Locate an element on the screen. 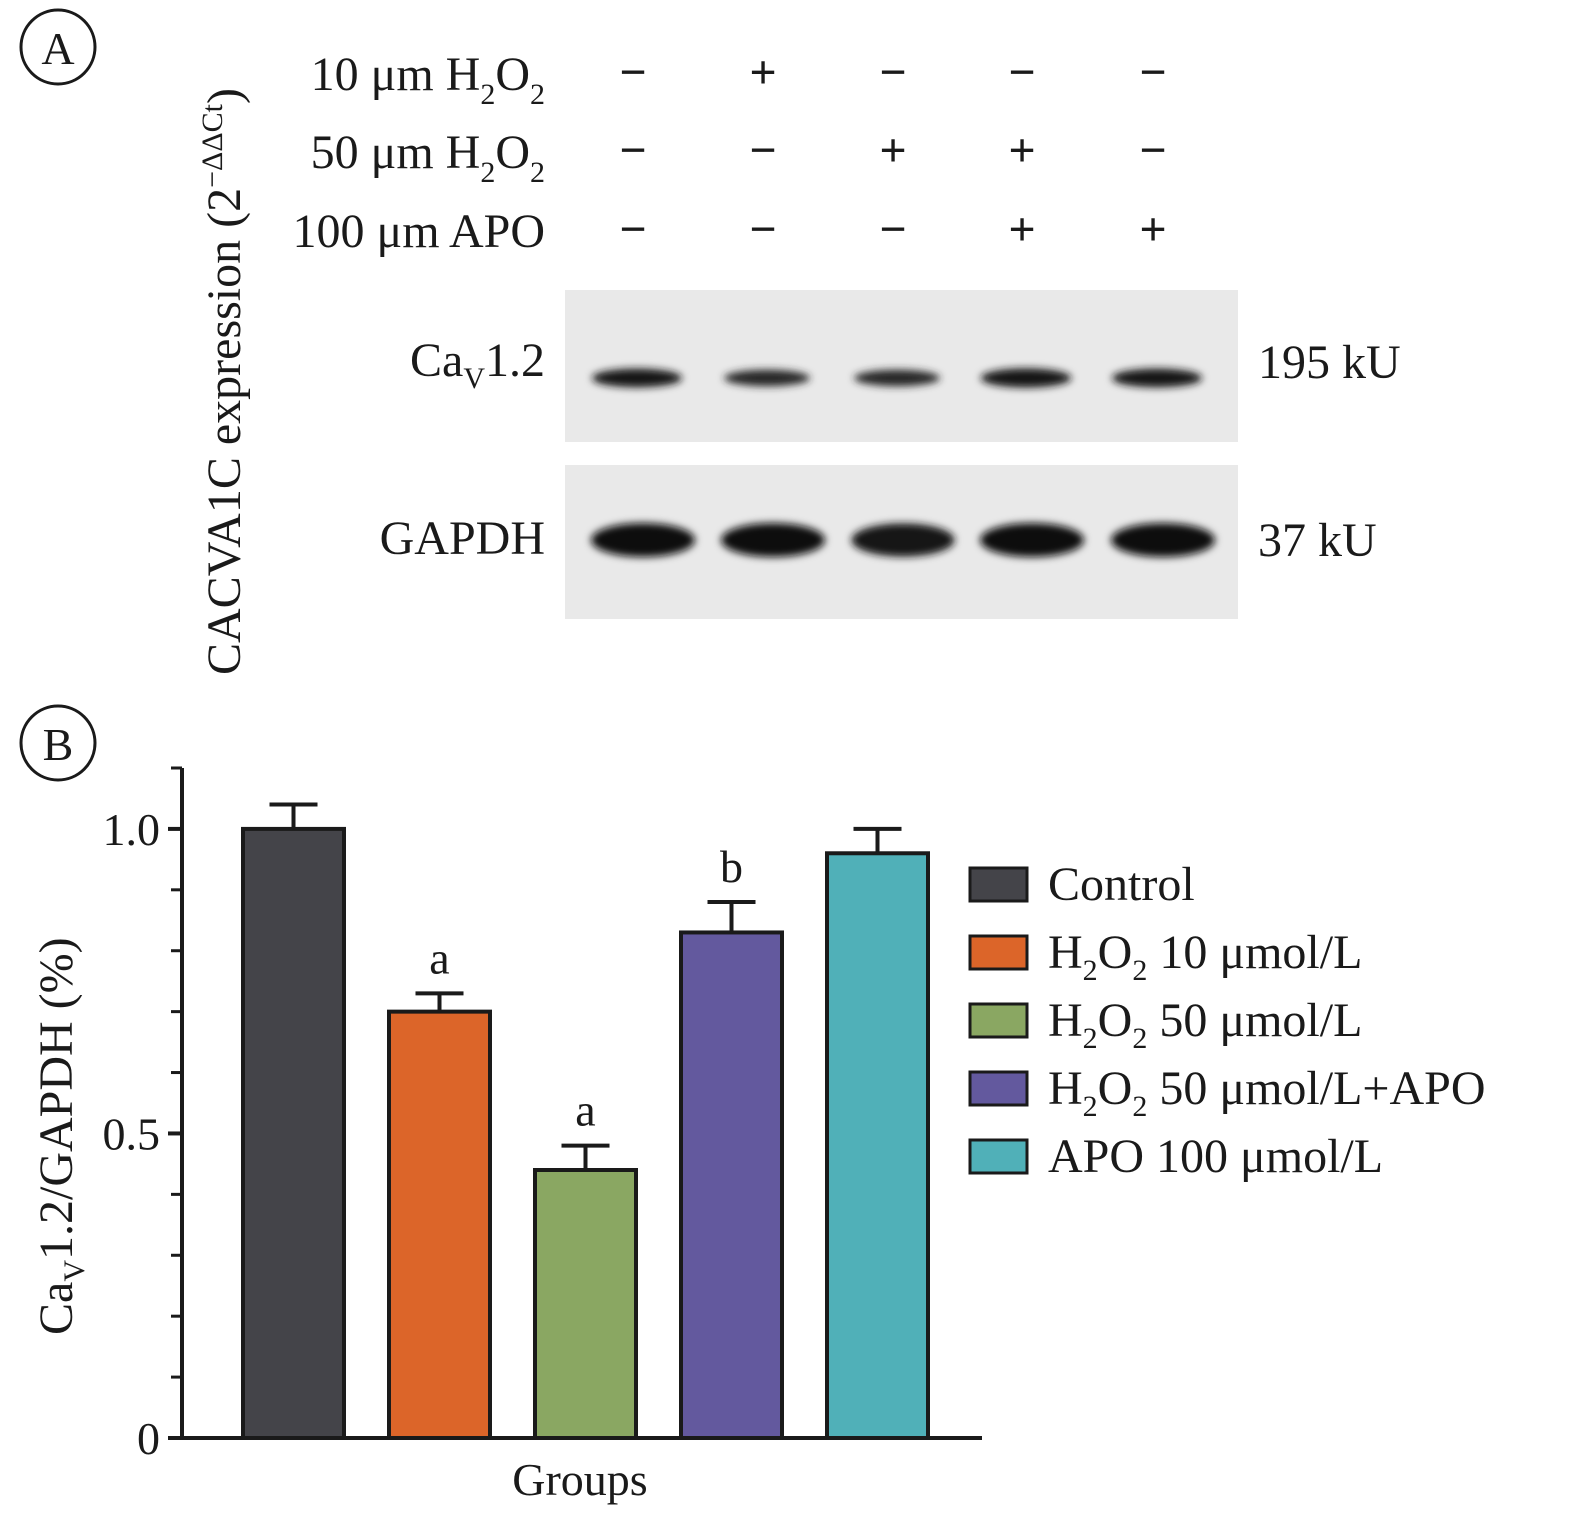 Image resolution: width=1575 pixels, height=1527 pixels. significance-label: b is located at coordinates (731, 866).